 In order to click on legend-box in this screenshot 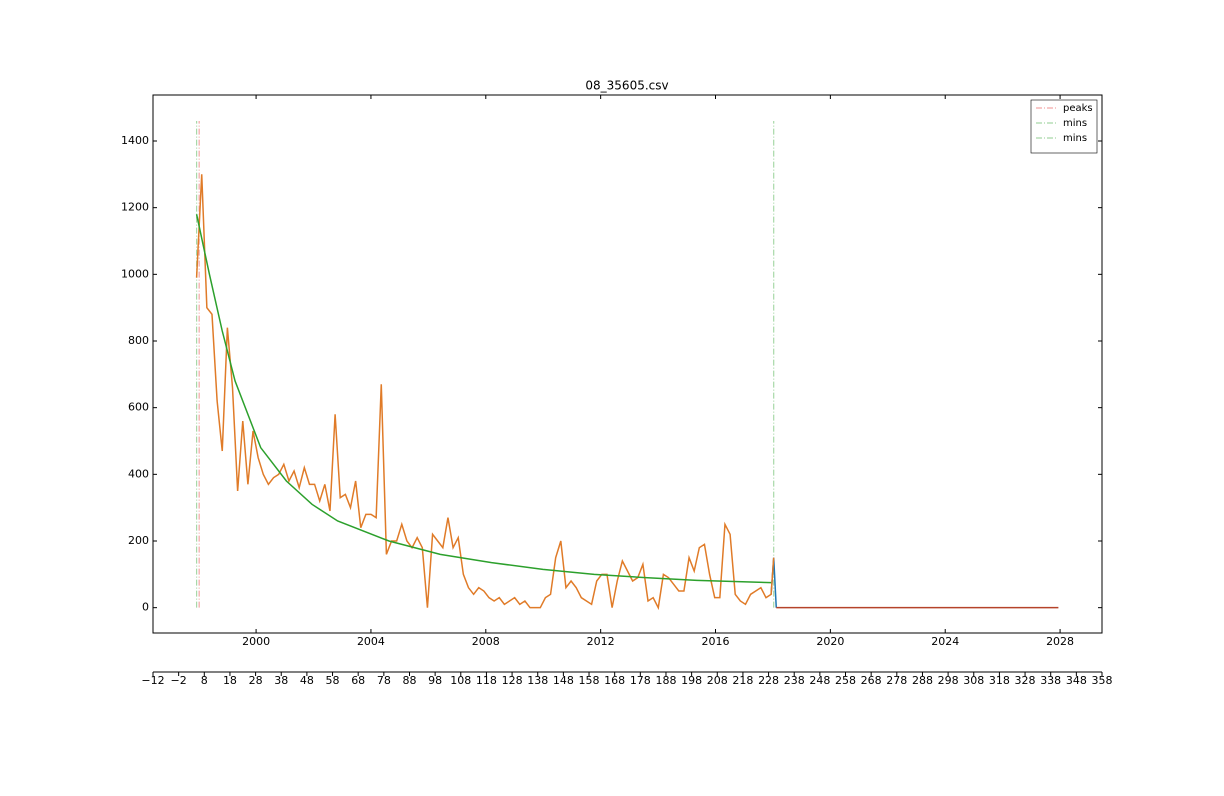, I will do `click(1064, 126)`.